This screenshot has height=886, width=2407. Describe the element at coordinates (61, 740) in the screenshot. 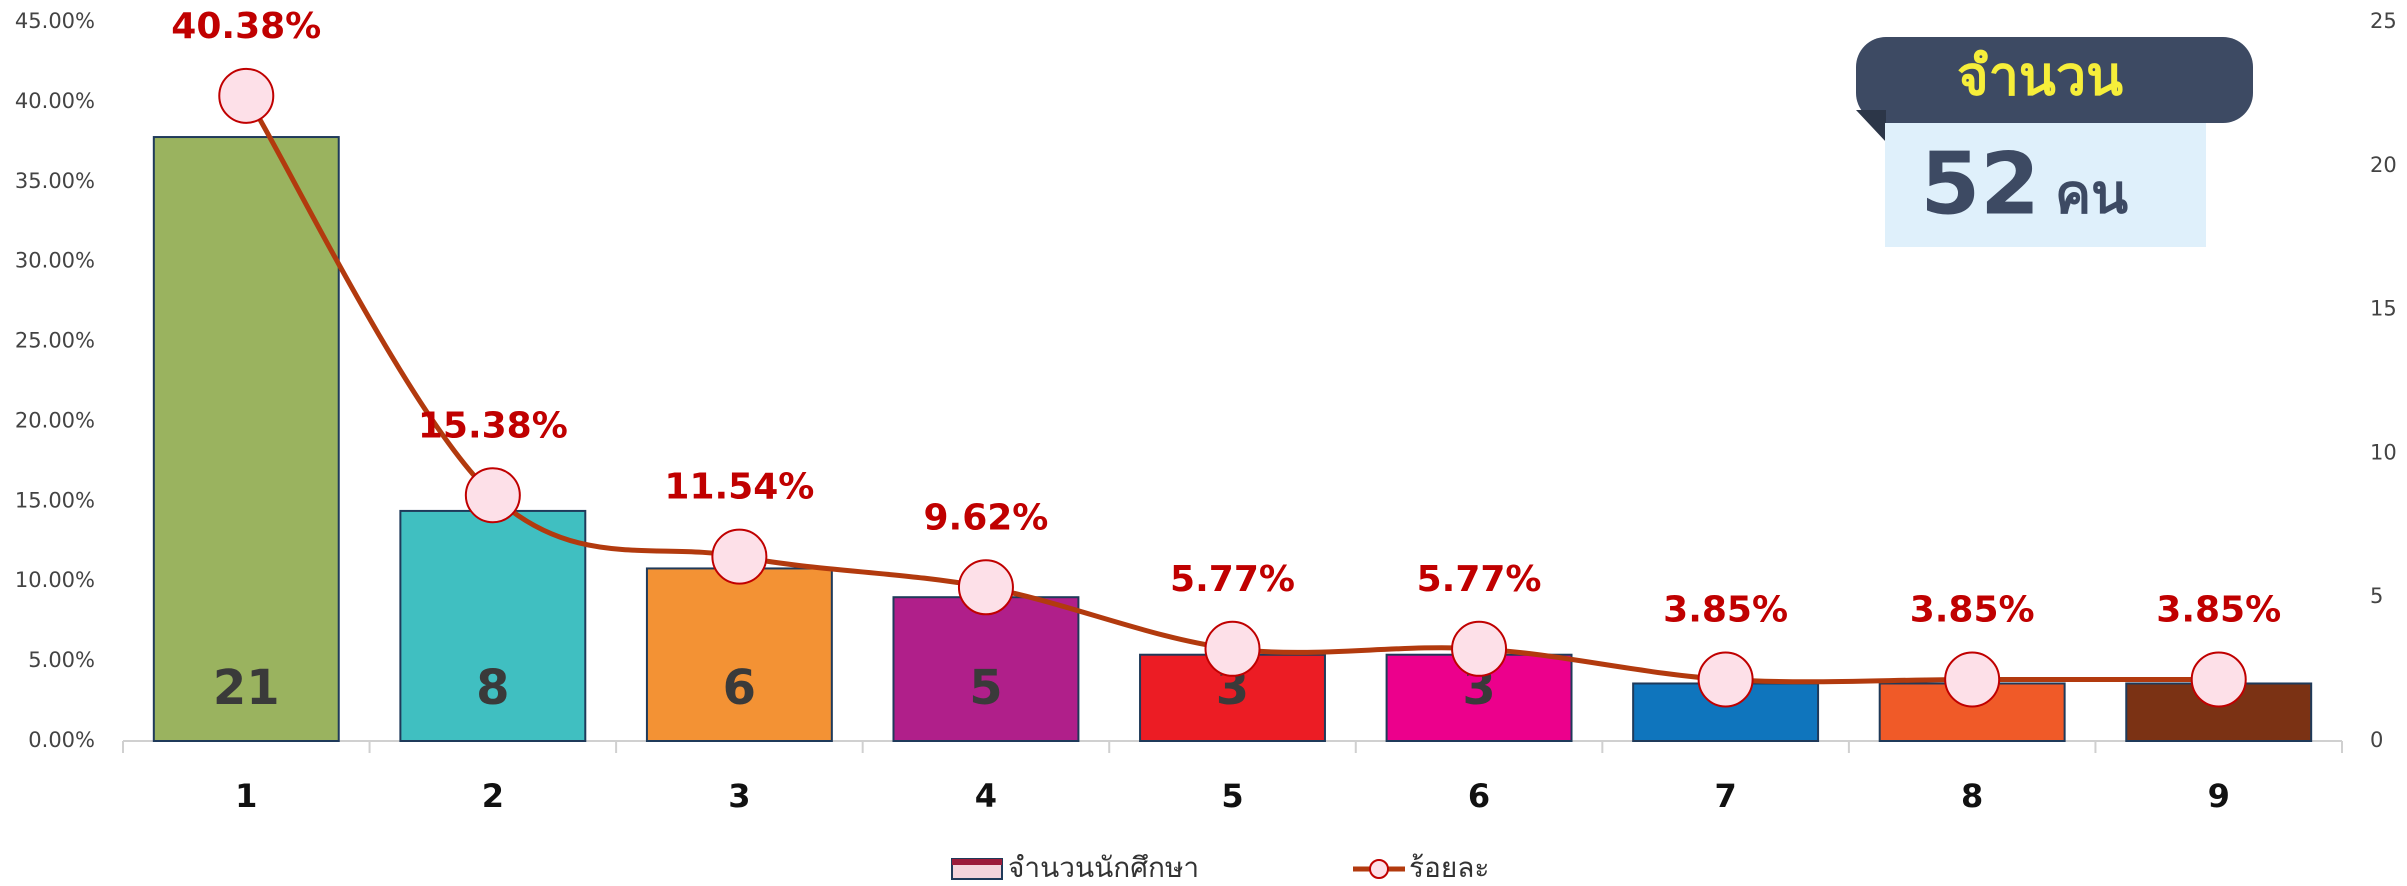

I see `y-tick-label: 0.00%` at that location.